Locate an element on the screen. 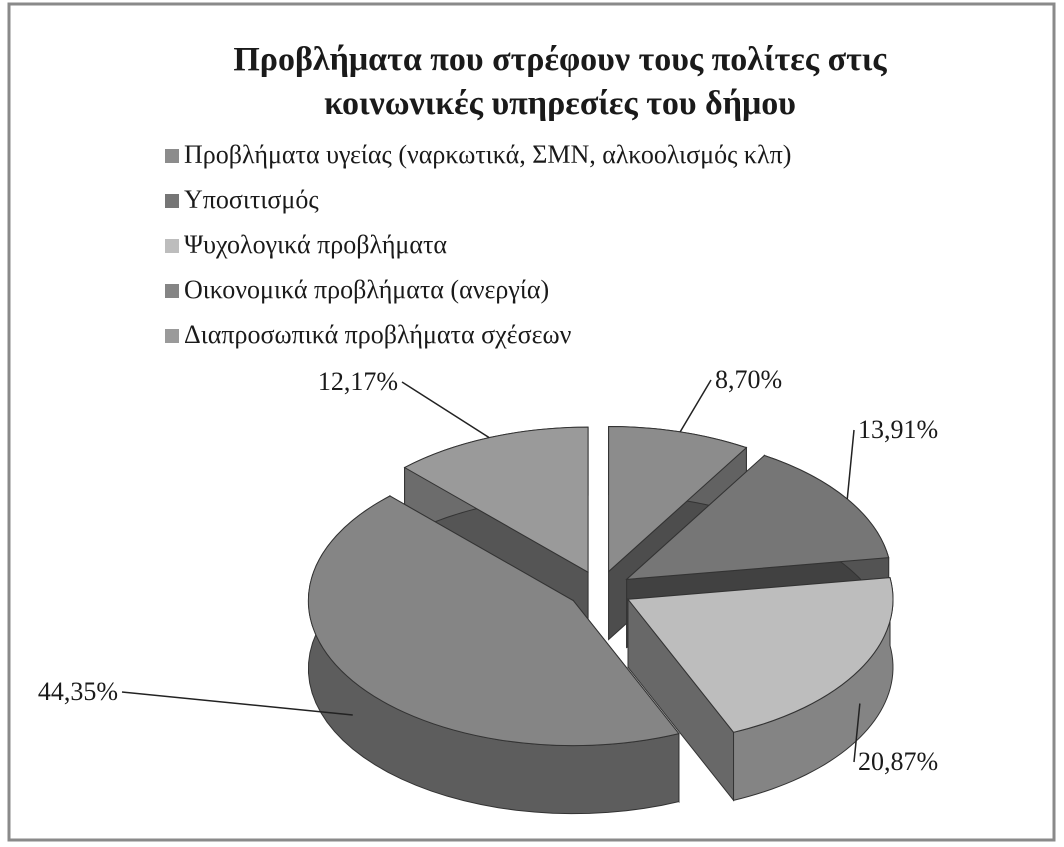 Image resolution: width=1064 pixels, height=847 pixels. legend-label: Ψυχολογικά προβλήματα is located at coordinates (315, 244).